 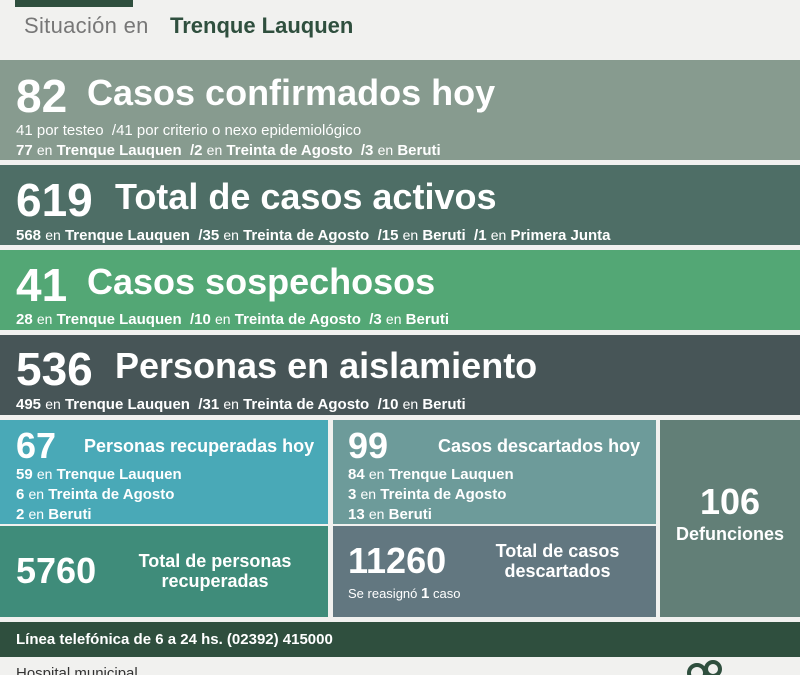 What do you see at coordinates (557, 561) in the screenshot?
I see `descartados-total-title: Total de casos descartados` at bounding box center [557, 561].